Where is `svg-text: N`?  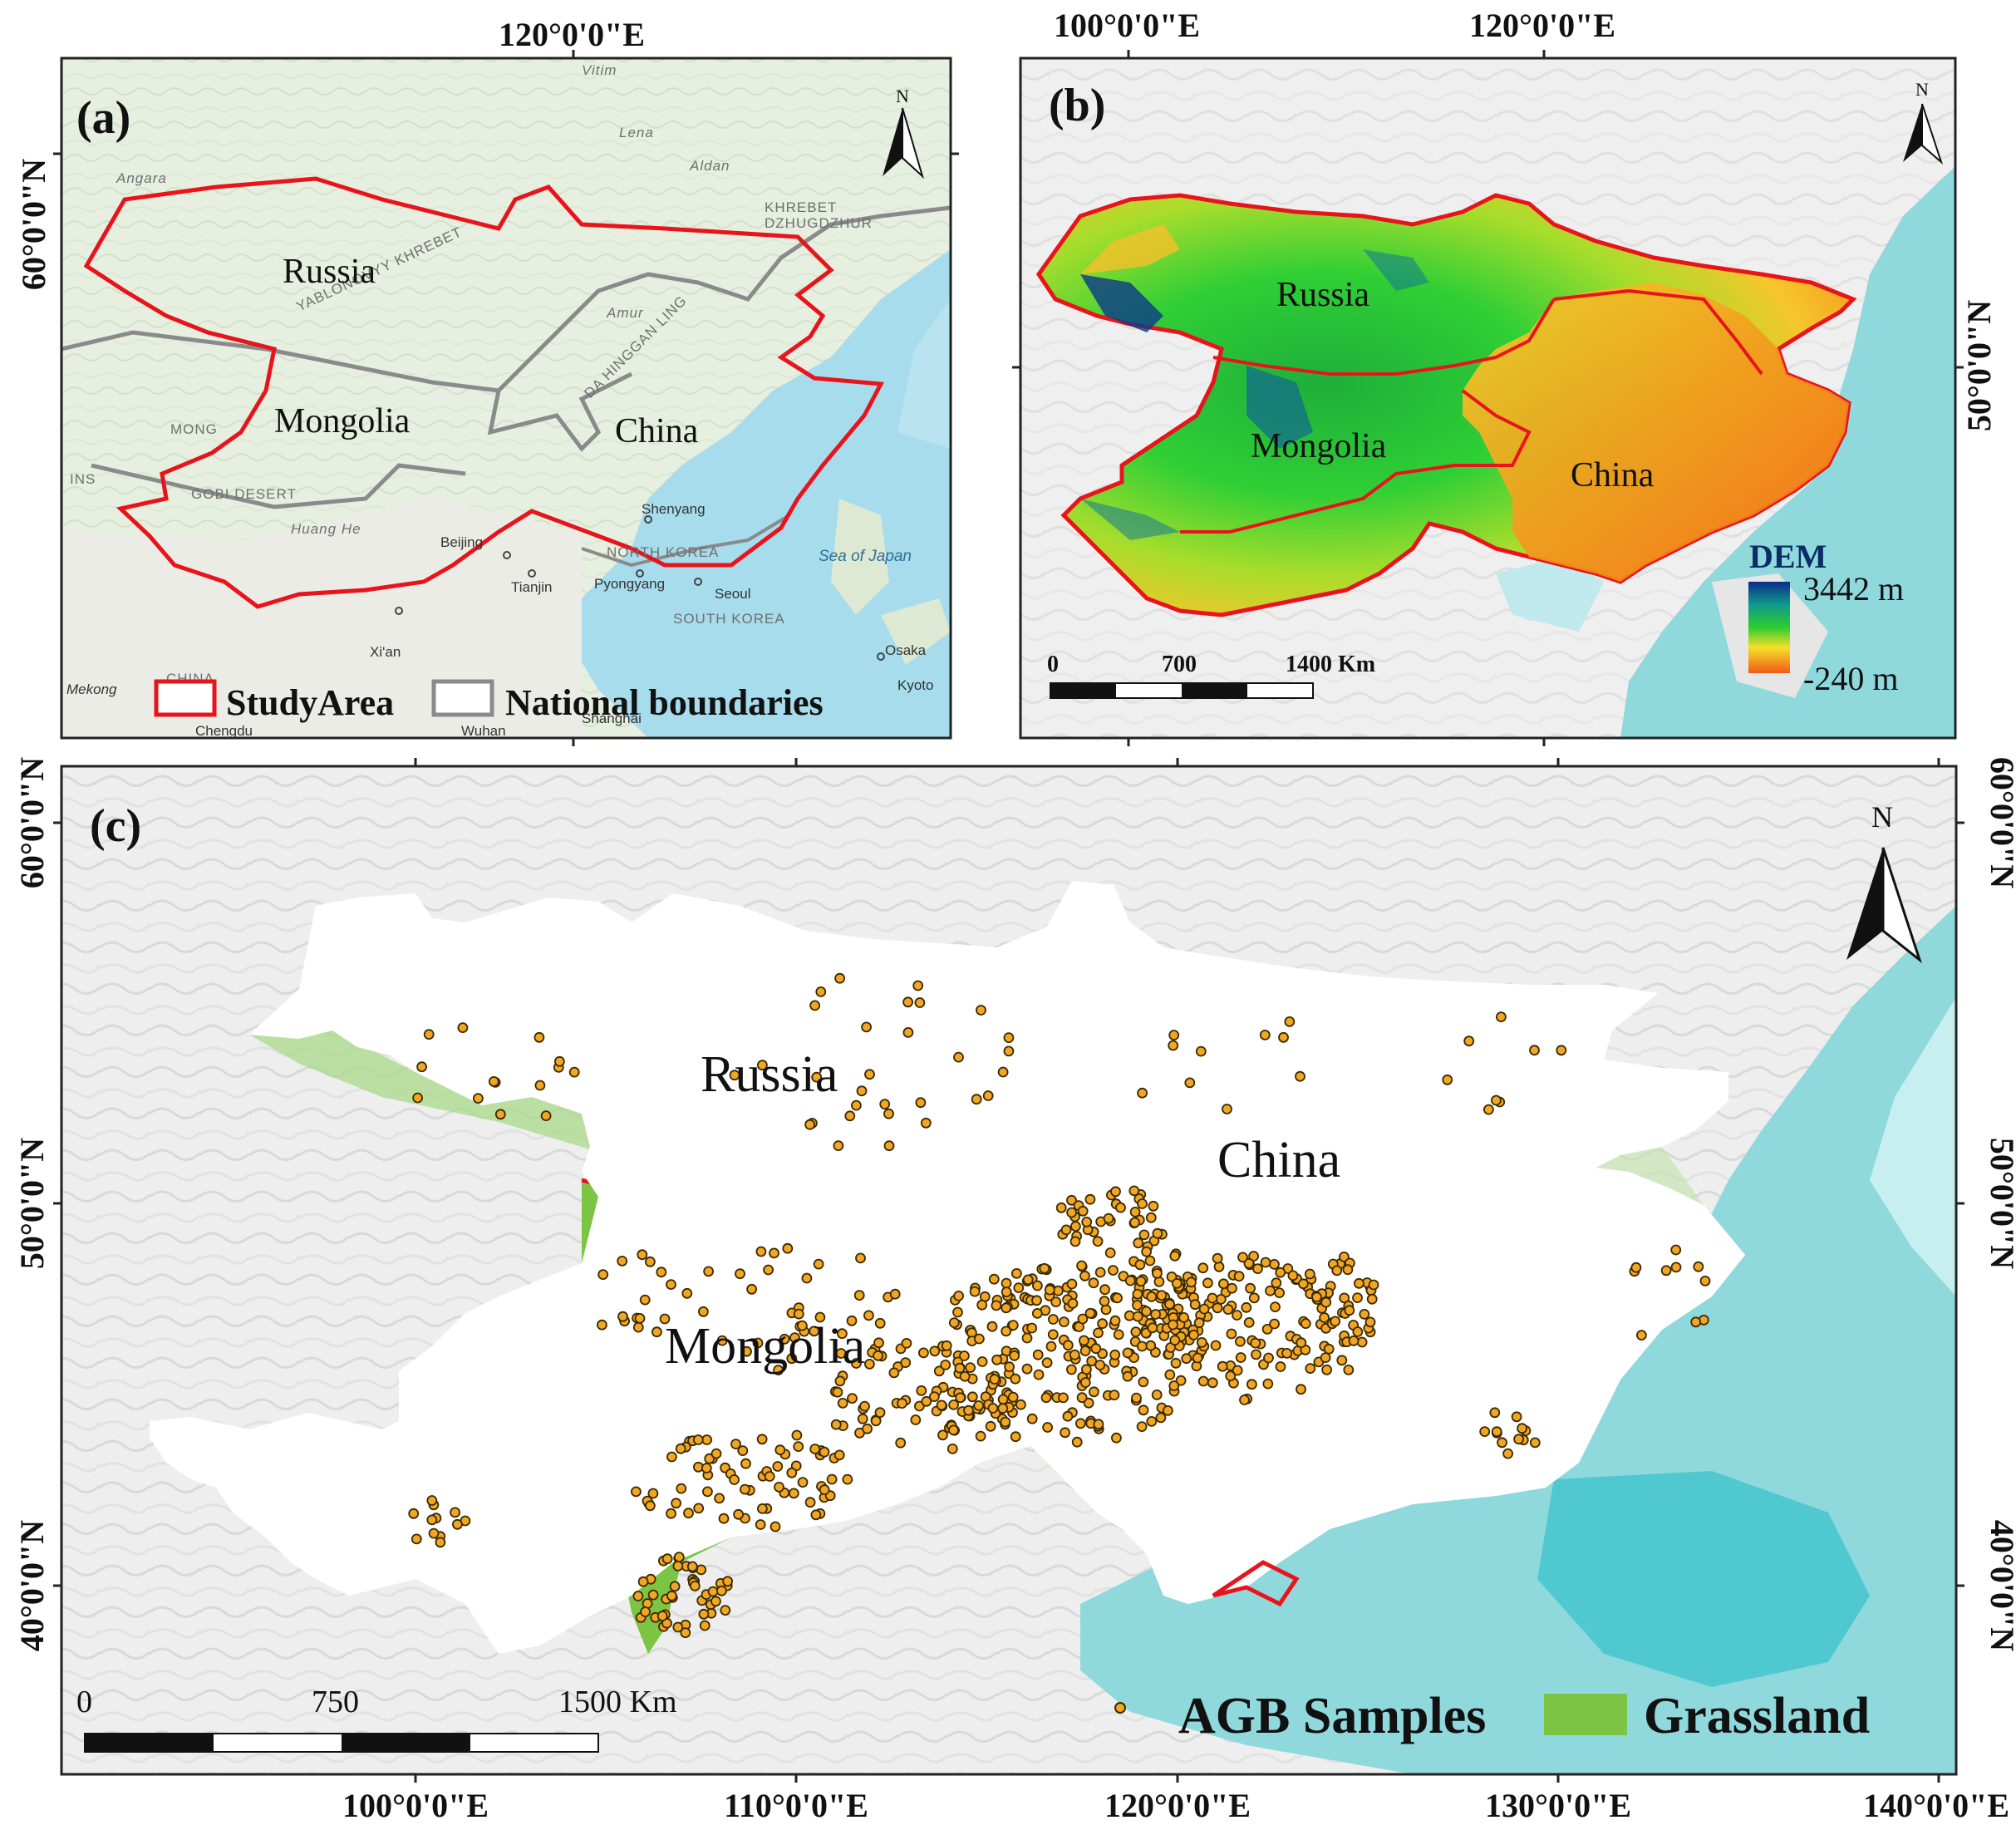
svg-text: N is located at coordinates (902, 96).